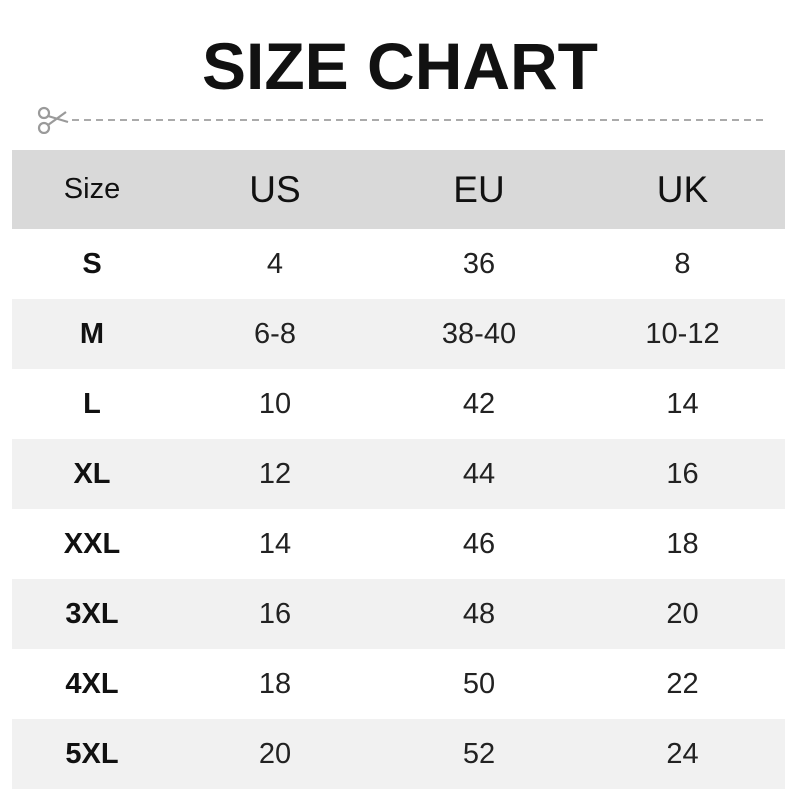 Image resolution: width=800 pixels, height=800 pixels. I want to click on cell-us: 4, so click(275, 263).